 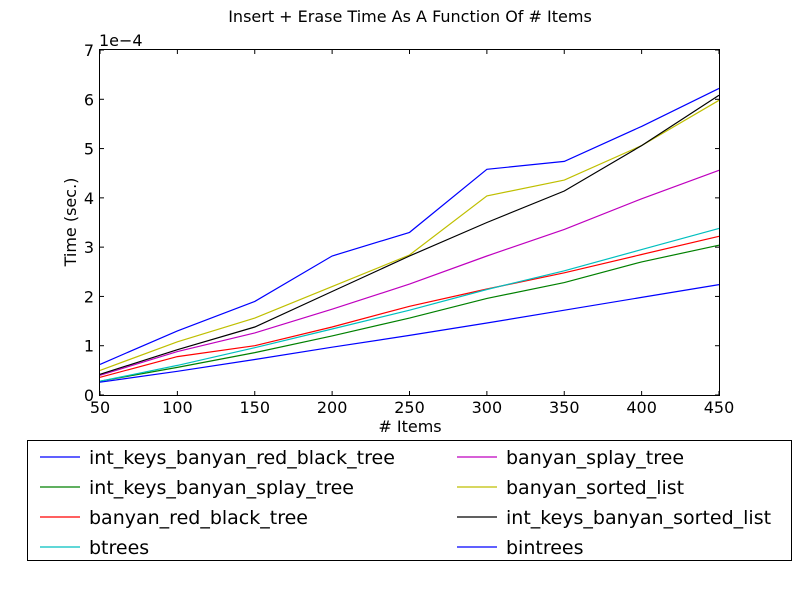 I want to click on legend-entry-banyan-splay-tree: banyan_splay_tree, so click(x=570, y=458).